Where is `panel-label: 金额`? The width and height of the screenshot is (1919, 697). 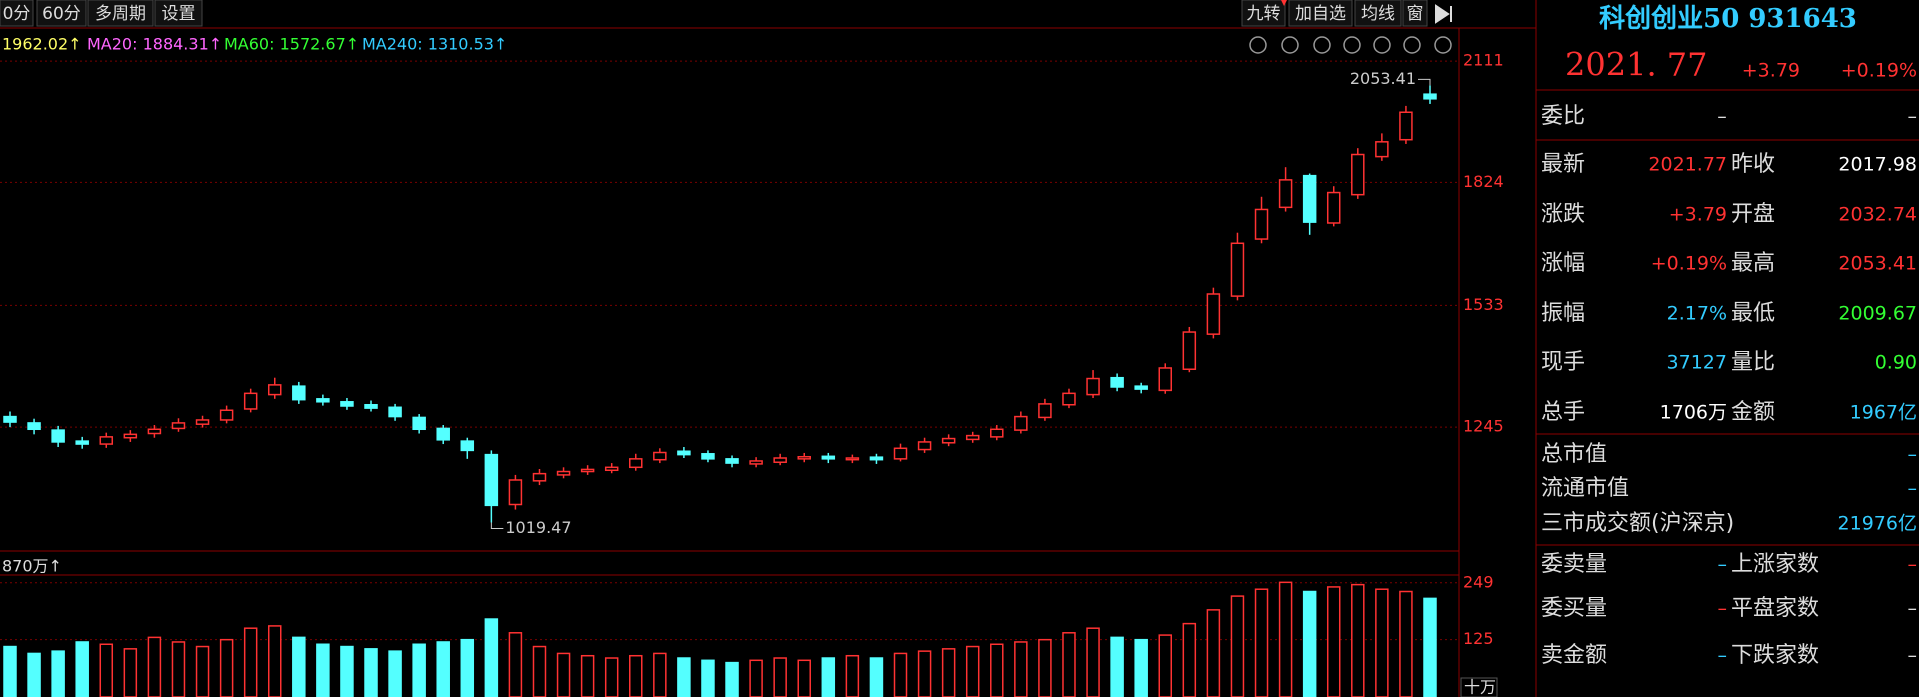 panel-label: 金额 is located at coordinates (1753, 412).